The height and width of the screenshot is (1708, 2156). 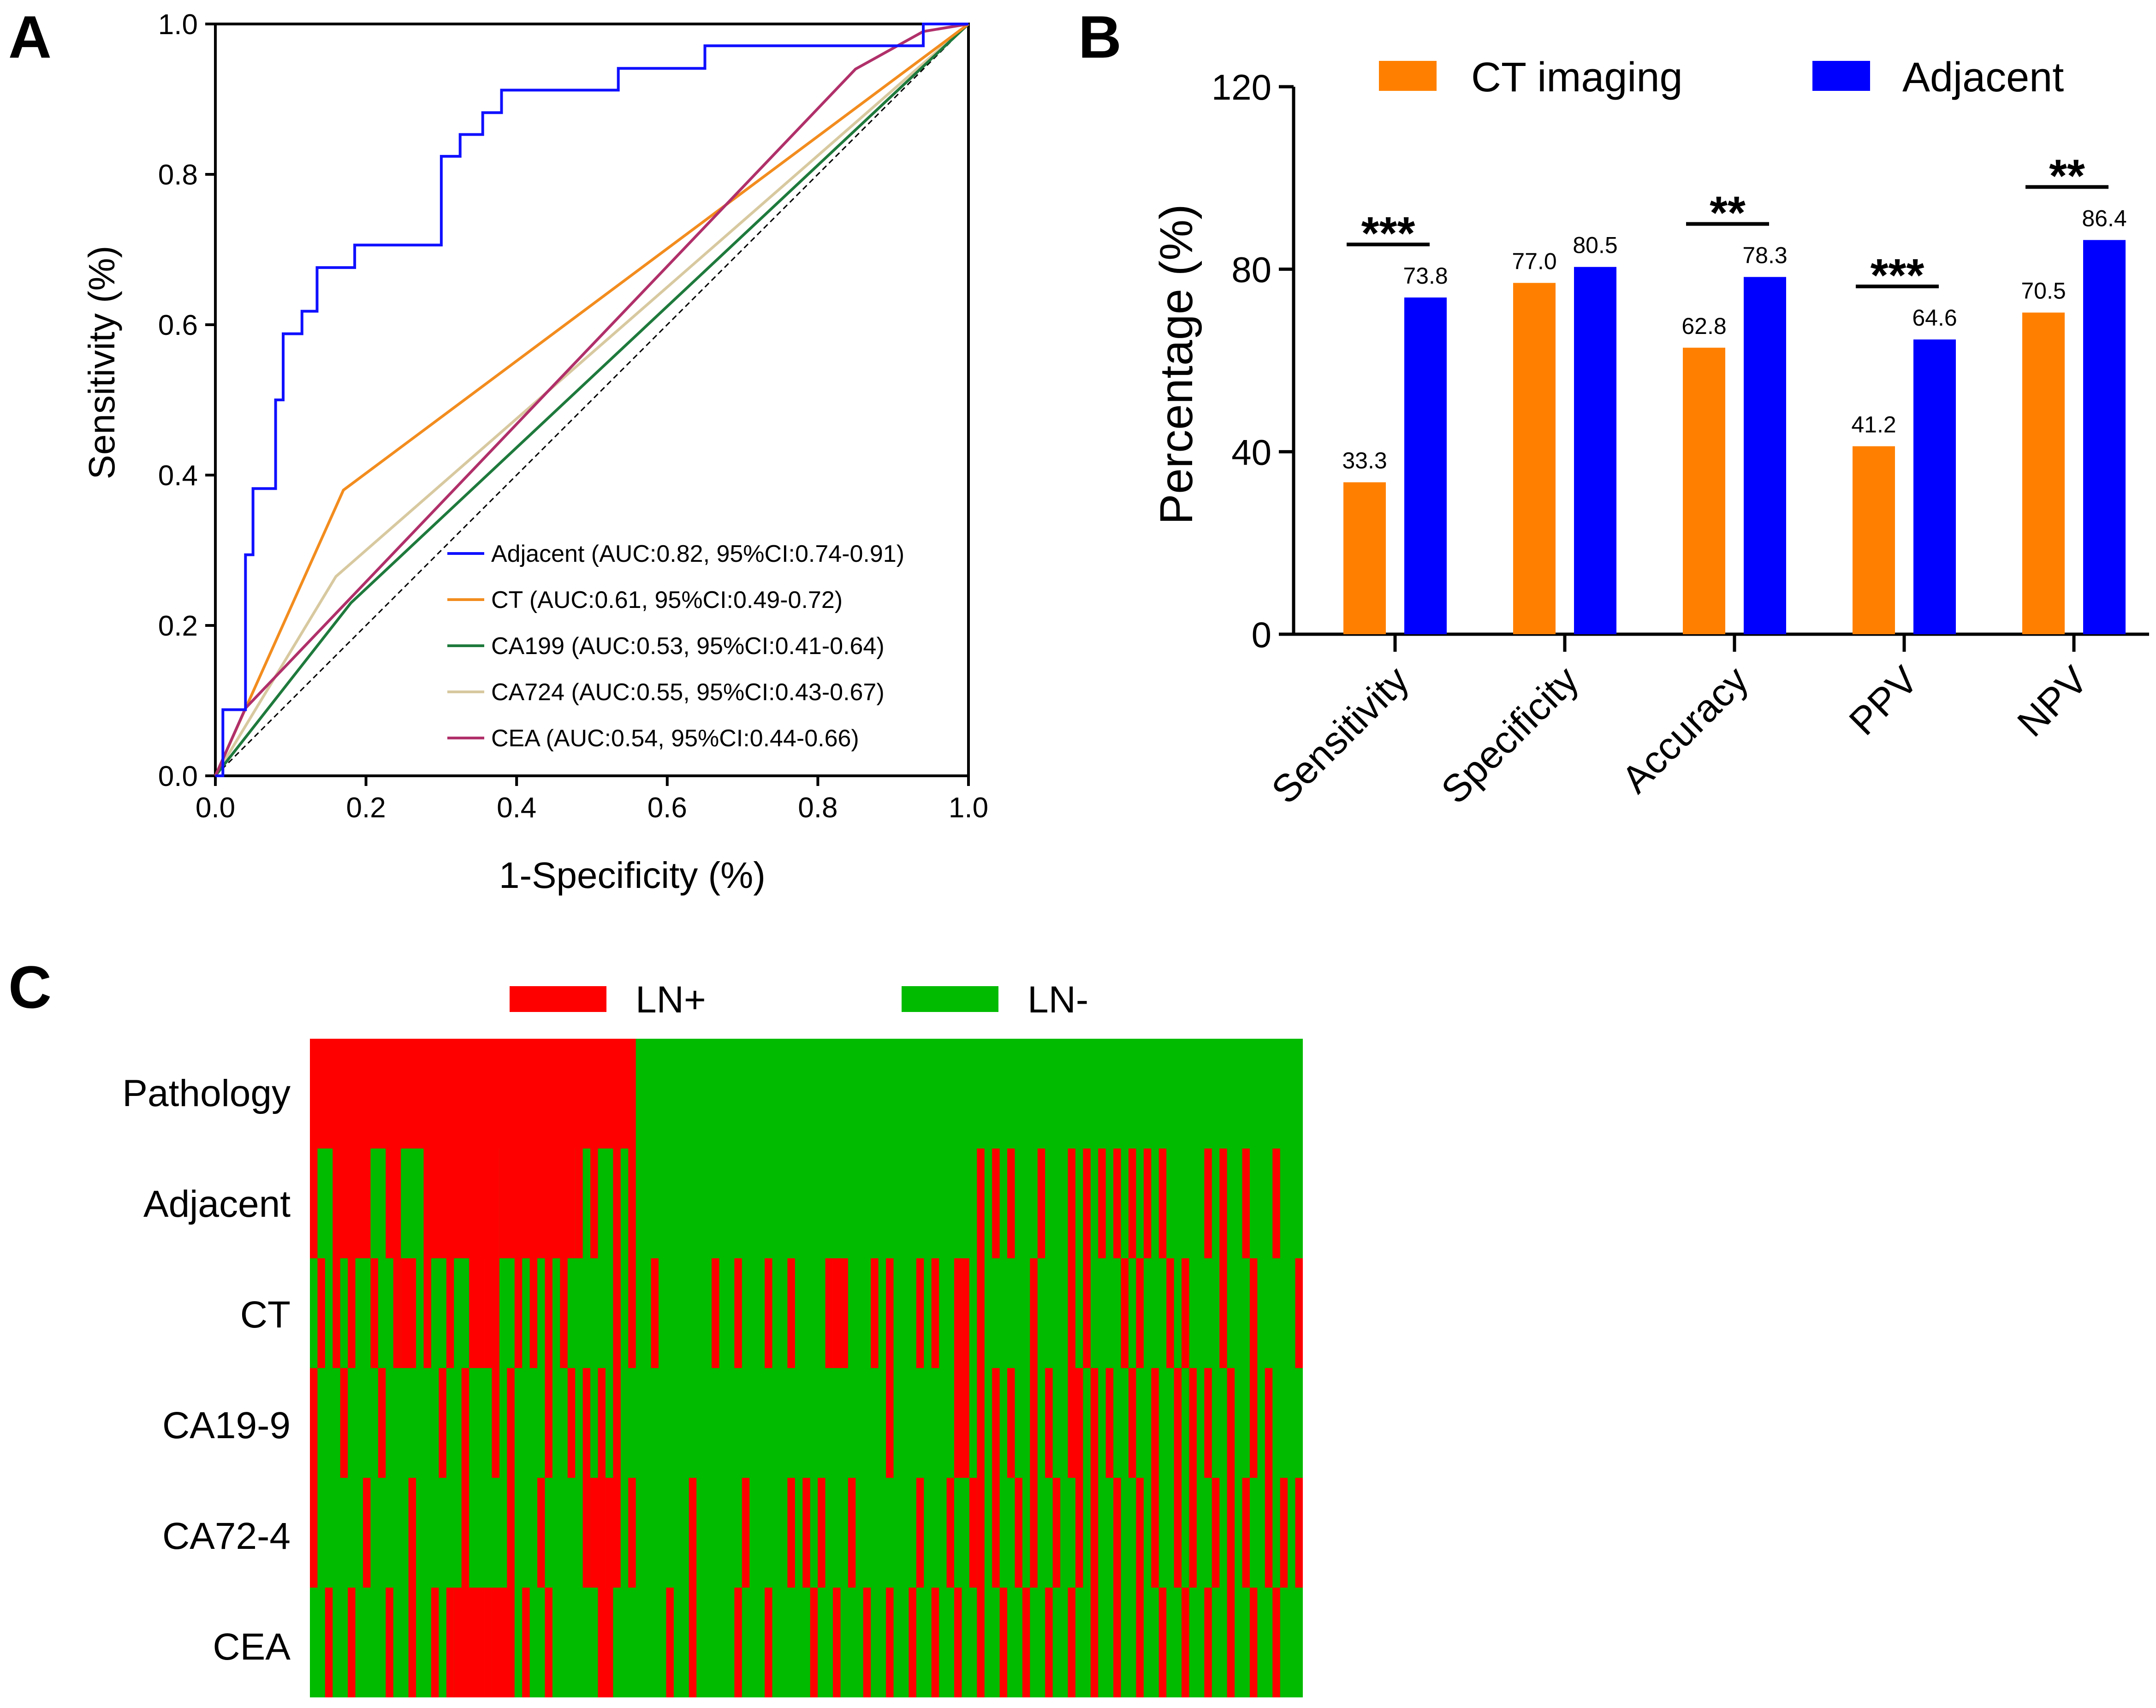 I want to click on bar-category-label: NPV, so click(x=2052, y=701).